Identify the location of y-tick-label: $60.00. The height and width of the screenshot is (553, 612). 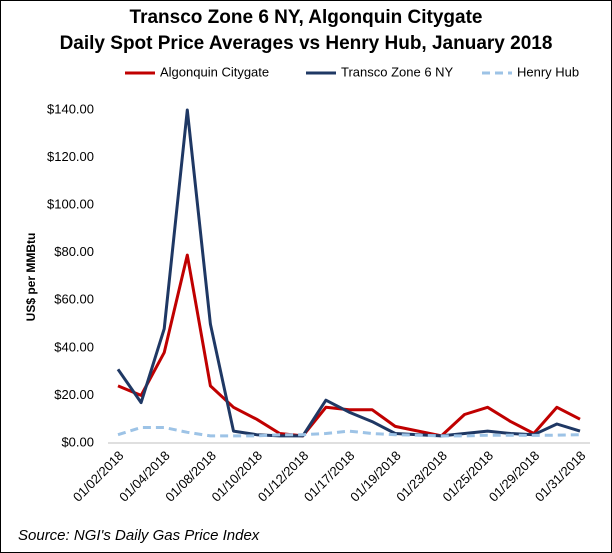
(74, 299).